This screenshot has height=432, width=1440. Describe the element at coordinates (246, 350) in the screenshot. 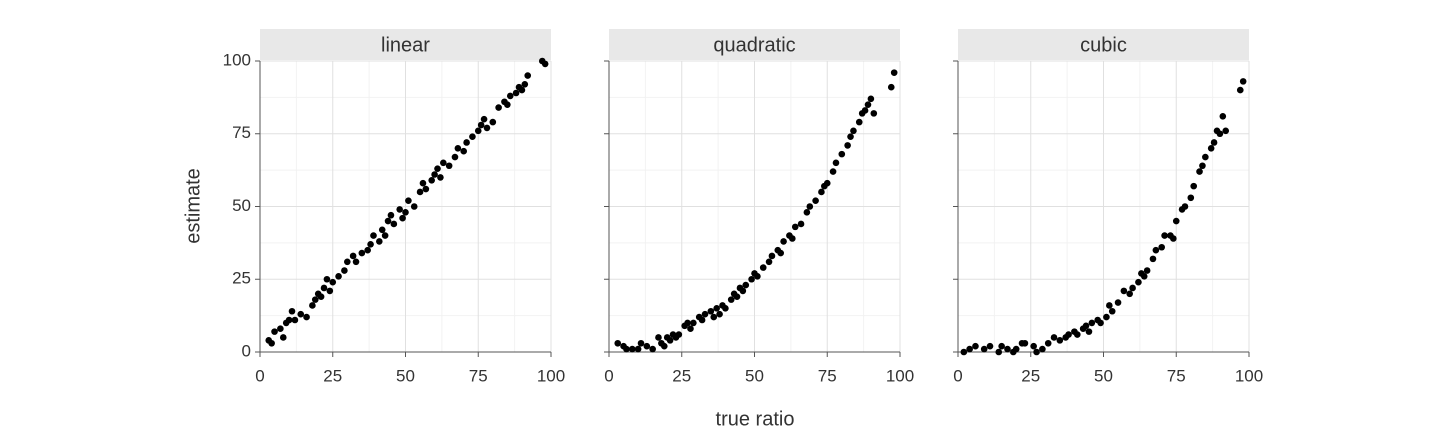

I see `y-tick-label: 0` at that location.